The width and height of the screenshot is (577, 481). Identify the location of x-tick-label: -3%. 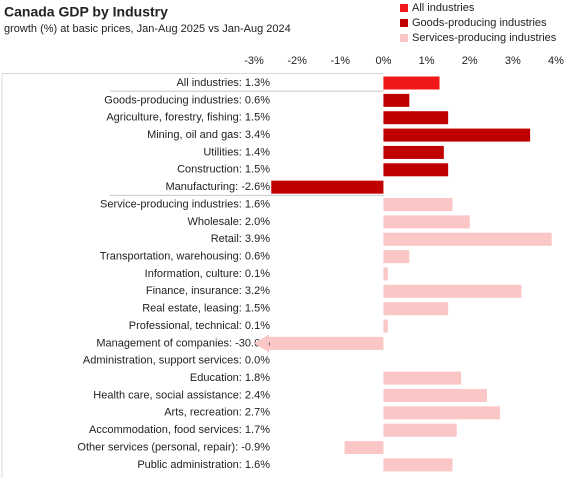
(254, 61).